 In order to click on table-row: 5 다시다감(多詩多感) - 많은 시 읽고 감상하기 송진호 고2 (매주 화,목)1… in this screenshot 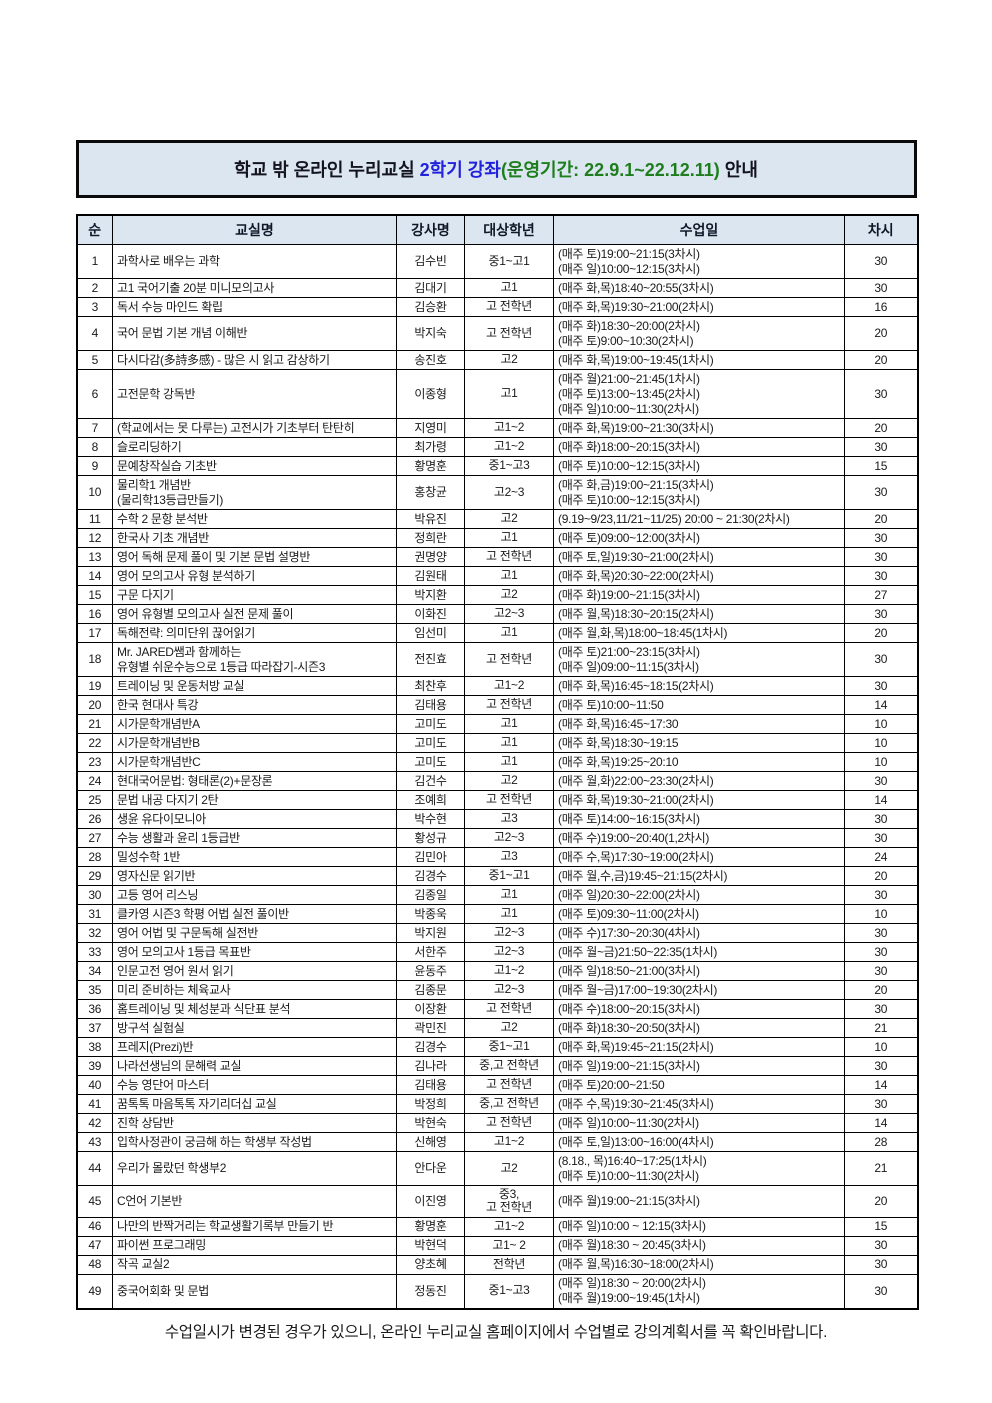, I will do `click(497, 360)`.